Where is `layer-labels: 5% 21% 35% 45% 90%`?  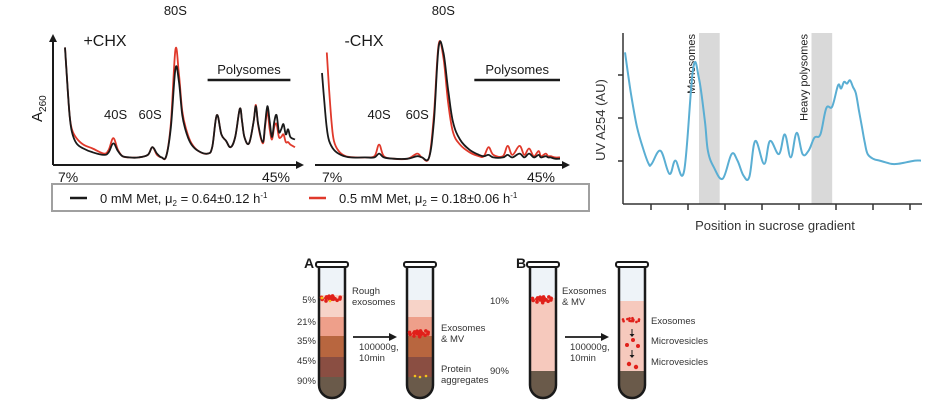
layer-labels: 5% 21% 35% 45% 90% is located at coordinates (307, 341).